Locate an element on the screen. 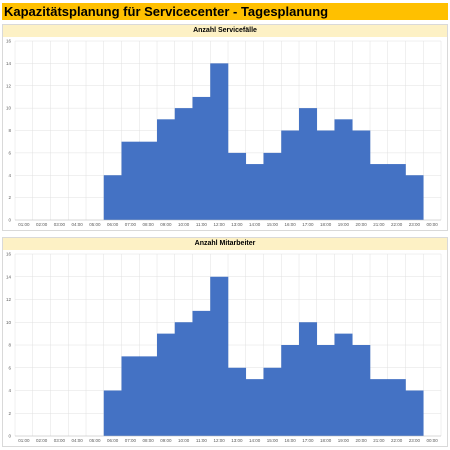 This screenshot has width=450, height=450. x-tick-label: 09:00 is located at coordinates (166, 224).